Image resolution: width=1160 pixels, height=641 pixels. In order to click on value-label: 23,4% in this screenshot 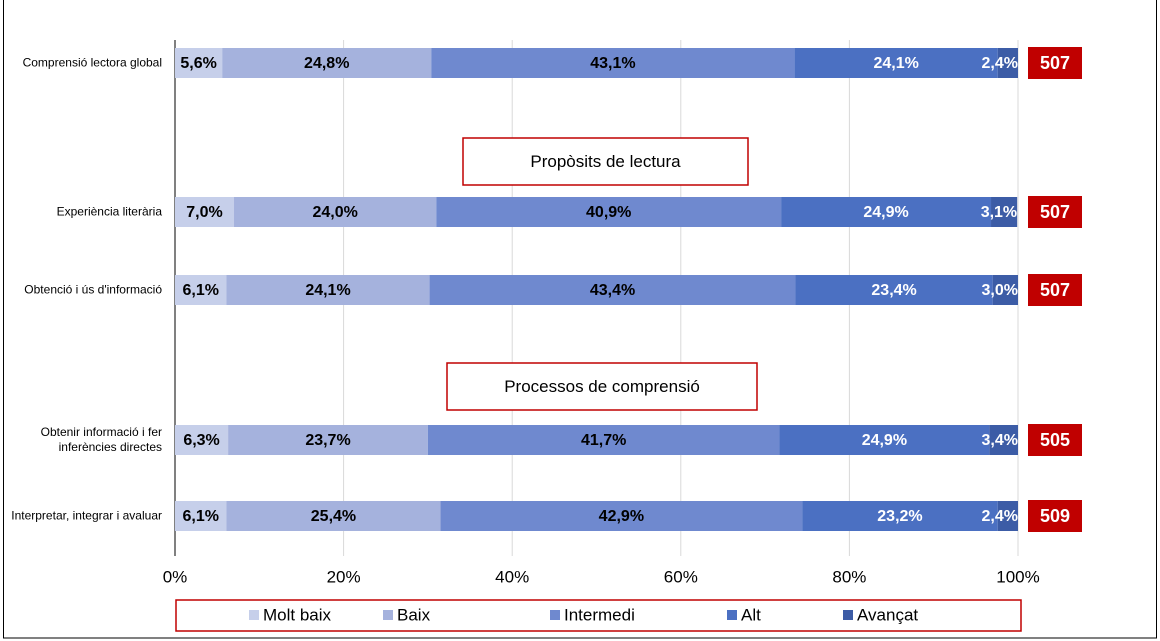, I will do `click(893, 290)`.